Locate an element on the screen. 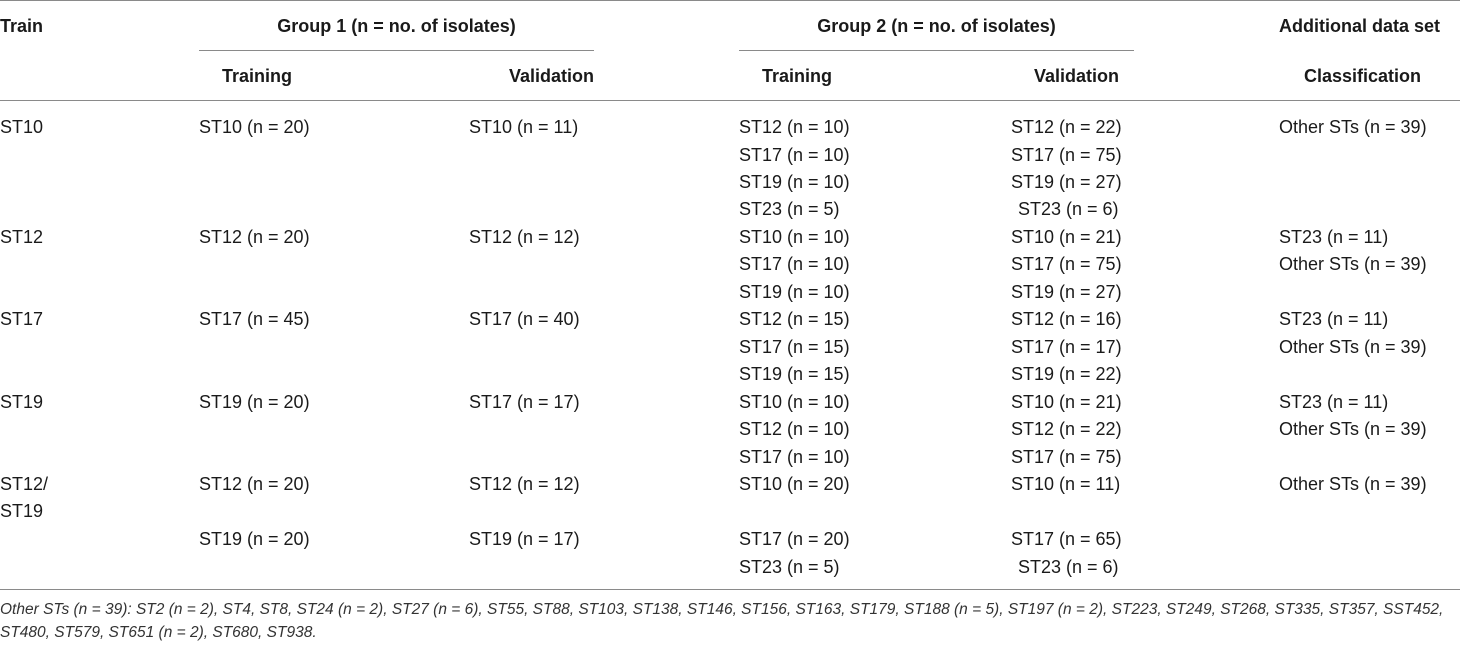 This screenshot has width=1460, height=646. table-row-1-g2-validation-3: ST19 (n = 27) is located at coordinates (1066, 182).